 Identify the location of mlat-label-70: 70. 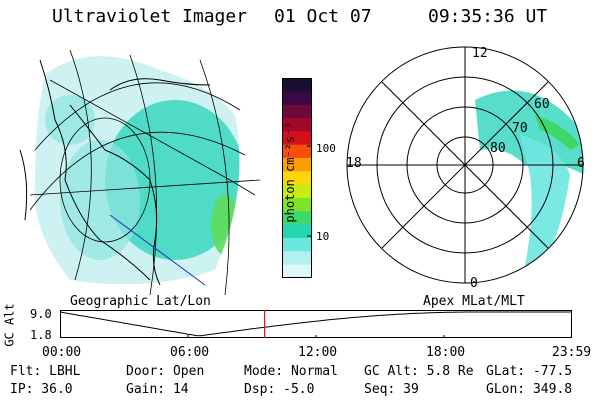
(520, 128).